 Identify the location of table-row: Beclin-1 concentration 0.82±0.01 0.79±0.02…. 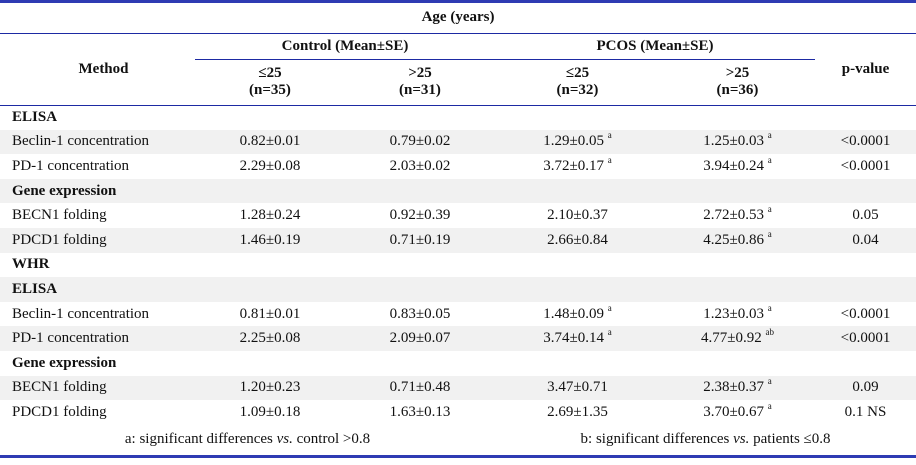
(458, 142).